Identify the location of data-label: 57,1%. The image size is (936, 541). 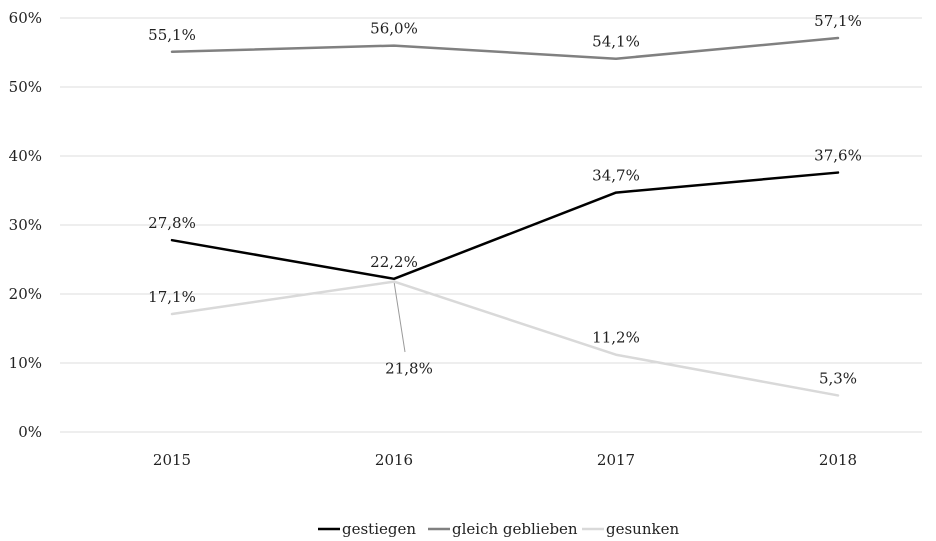
(838, 21).